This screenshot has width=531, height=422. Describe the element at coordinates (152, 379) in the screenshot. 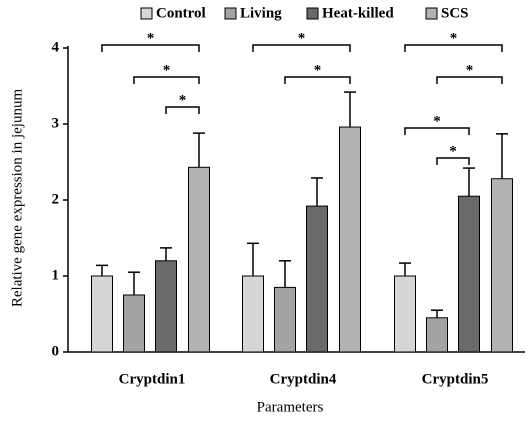

I see `x-tick-label: Cryptdin1` at that location.